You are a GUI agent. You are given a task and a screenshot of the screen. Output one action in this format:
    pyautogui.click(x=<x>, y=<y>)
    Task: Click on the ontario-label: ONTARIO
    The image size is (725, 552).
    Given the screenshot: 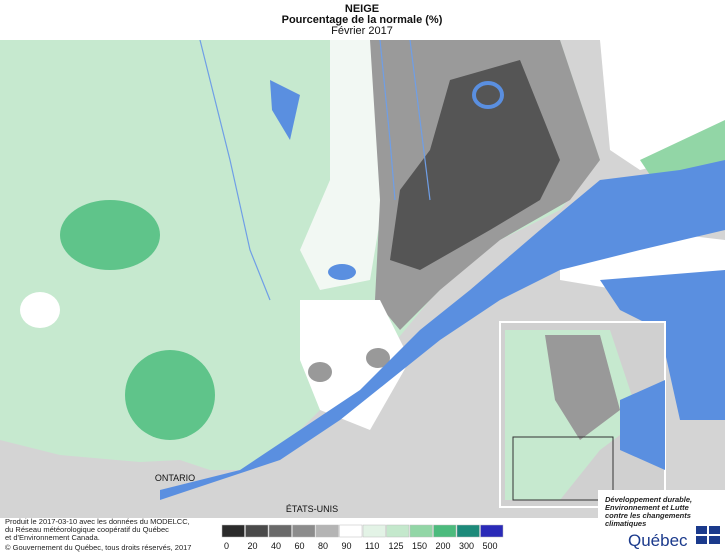 What is the action you would take?
    pyautogui.click(x=175, y=478)
    